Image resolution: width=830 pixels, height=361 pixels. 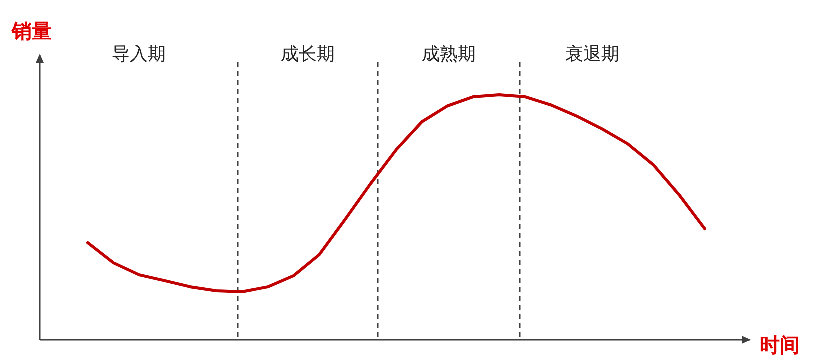 What do you see at coordinates (139, 54) in the screenshot?
I see `text: 导入期` at bounding box center [139, 54].